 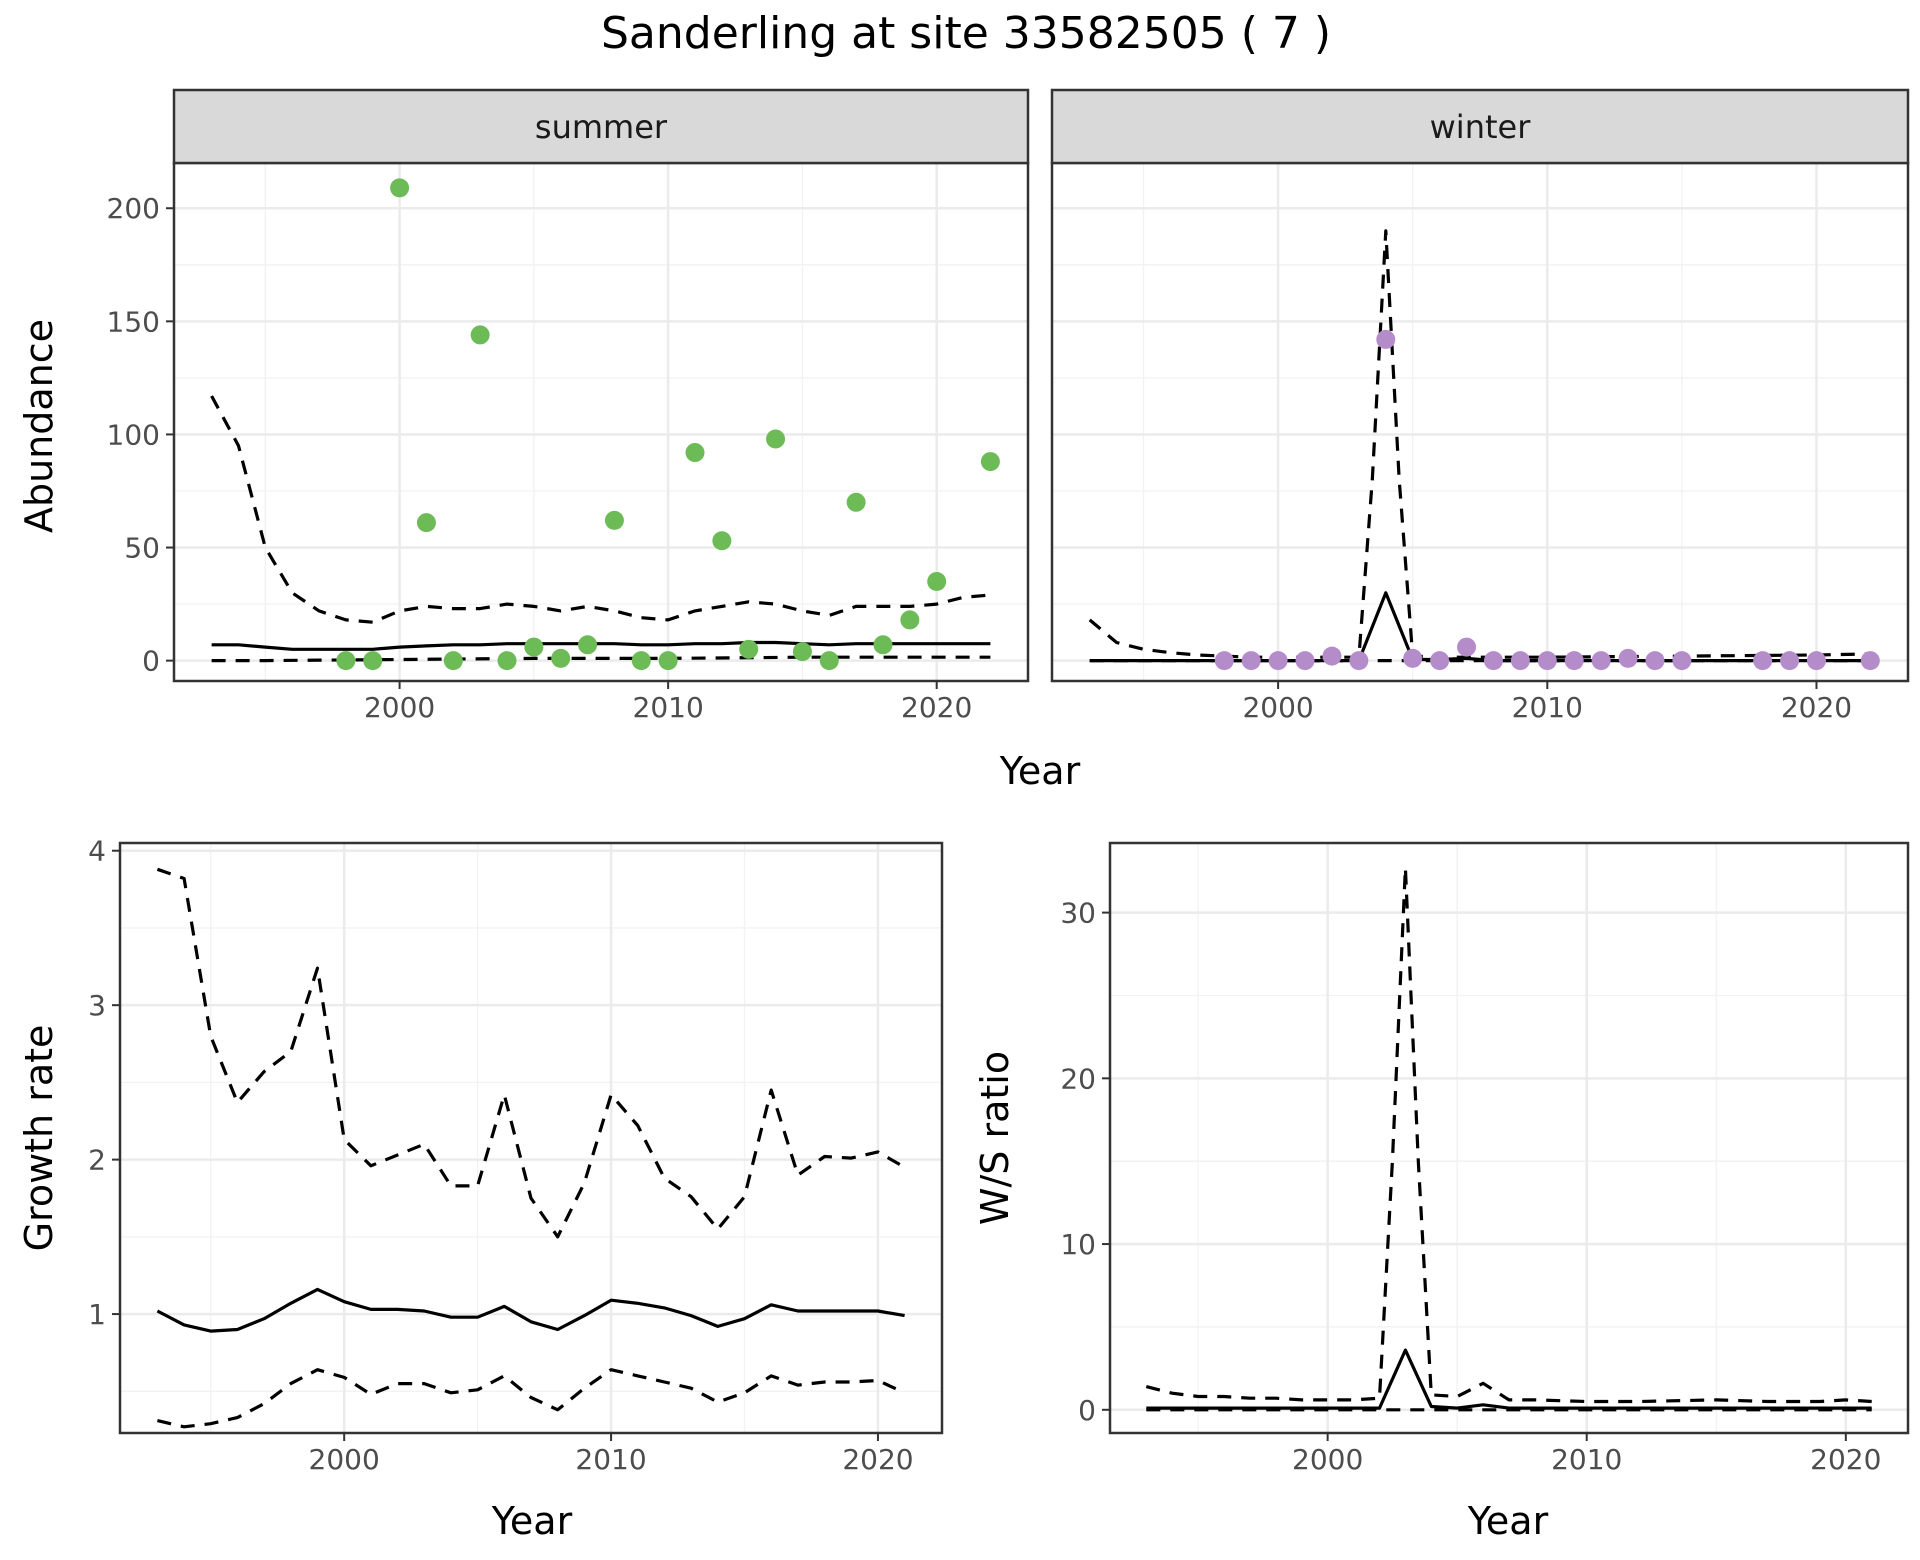 What do you see at coordinates (1508, 1521) in the screenshot?
I see `ratio-x-axis-title: Year` at bounding box center [1508, 1521].